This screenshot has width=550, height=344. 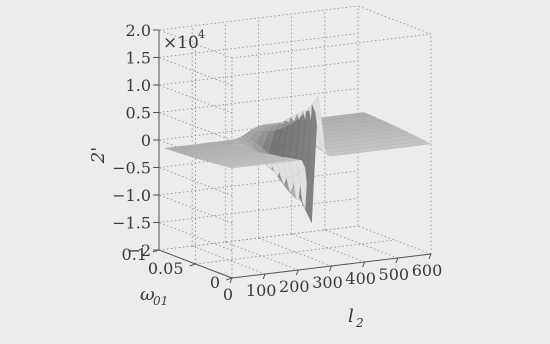 I want to click on x-axis-label: l 2, so click(x=356, y=318).